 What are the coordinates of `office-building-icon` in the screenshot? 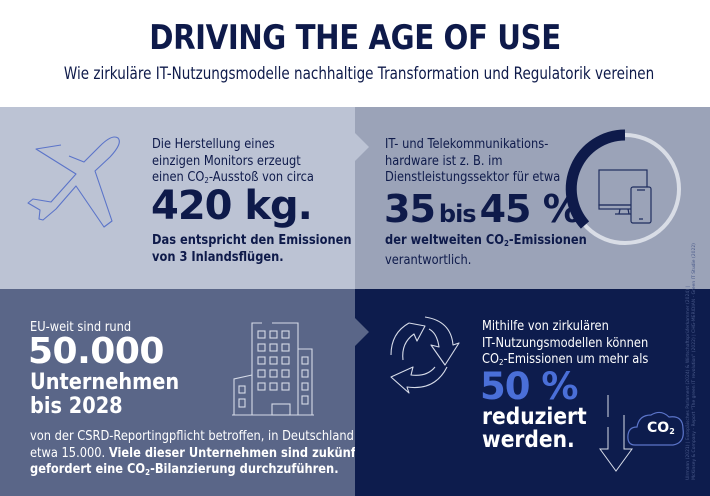 It's located at (273, 369).